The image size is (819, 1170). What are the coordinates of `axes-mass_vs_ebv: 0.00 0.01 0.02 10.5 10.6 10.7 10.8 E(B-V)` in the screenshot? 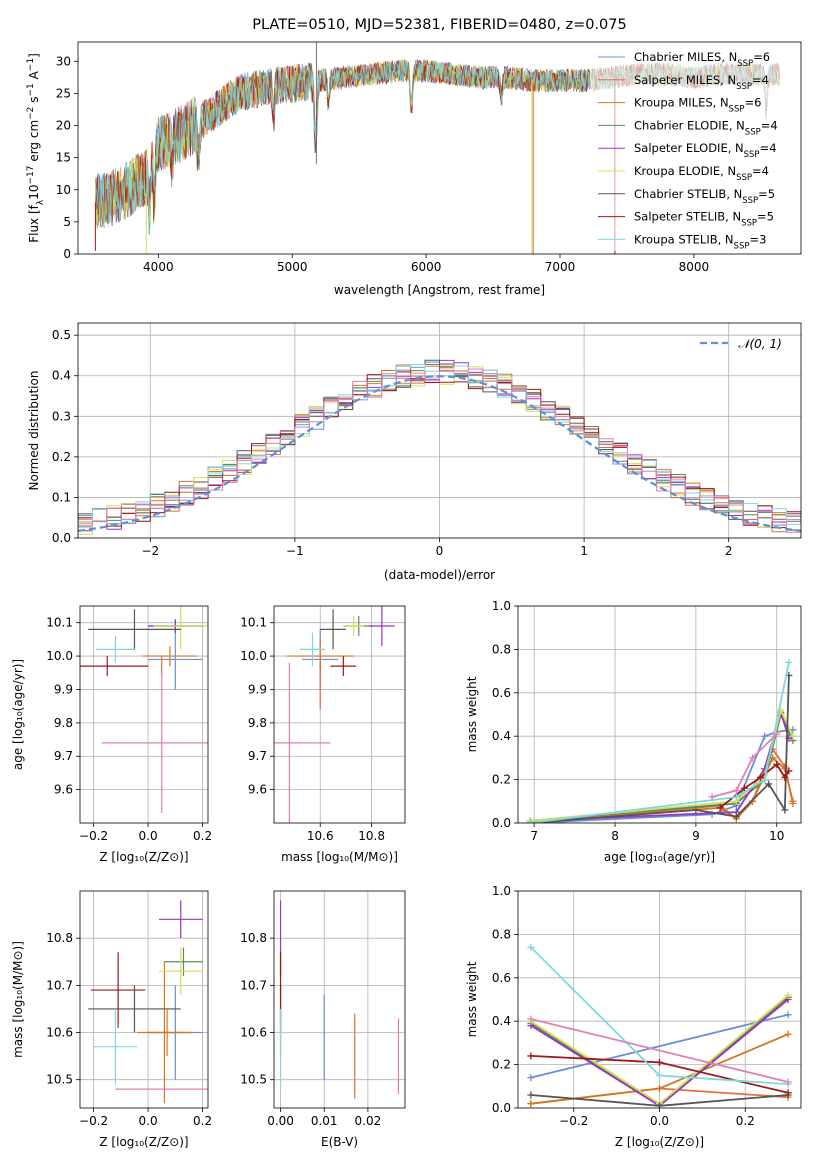 It's located at (323, 1019).